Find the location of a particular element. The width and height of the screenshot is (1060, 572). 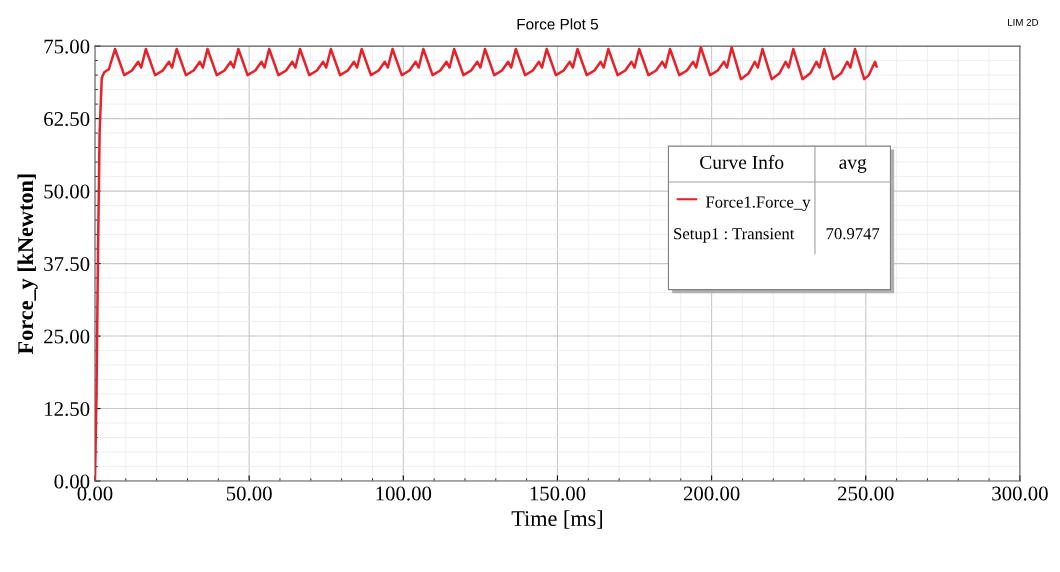

chart-title: Force Plot 5 is located at coordinates (557, 24).